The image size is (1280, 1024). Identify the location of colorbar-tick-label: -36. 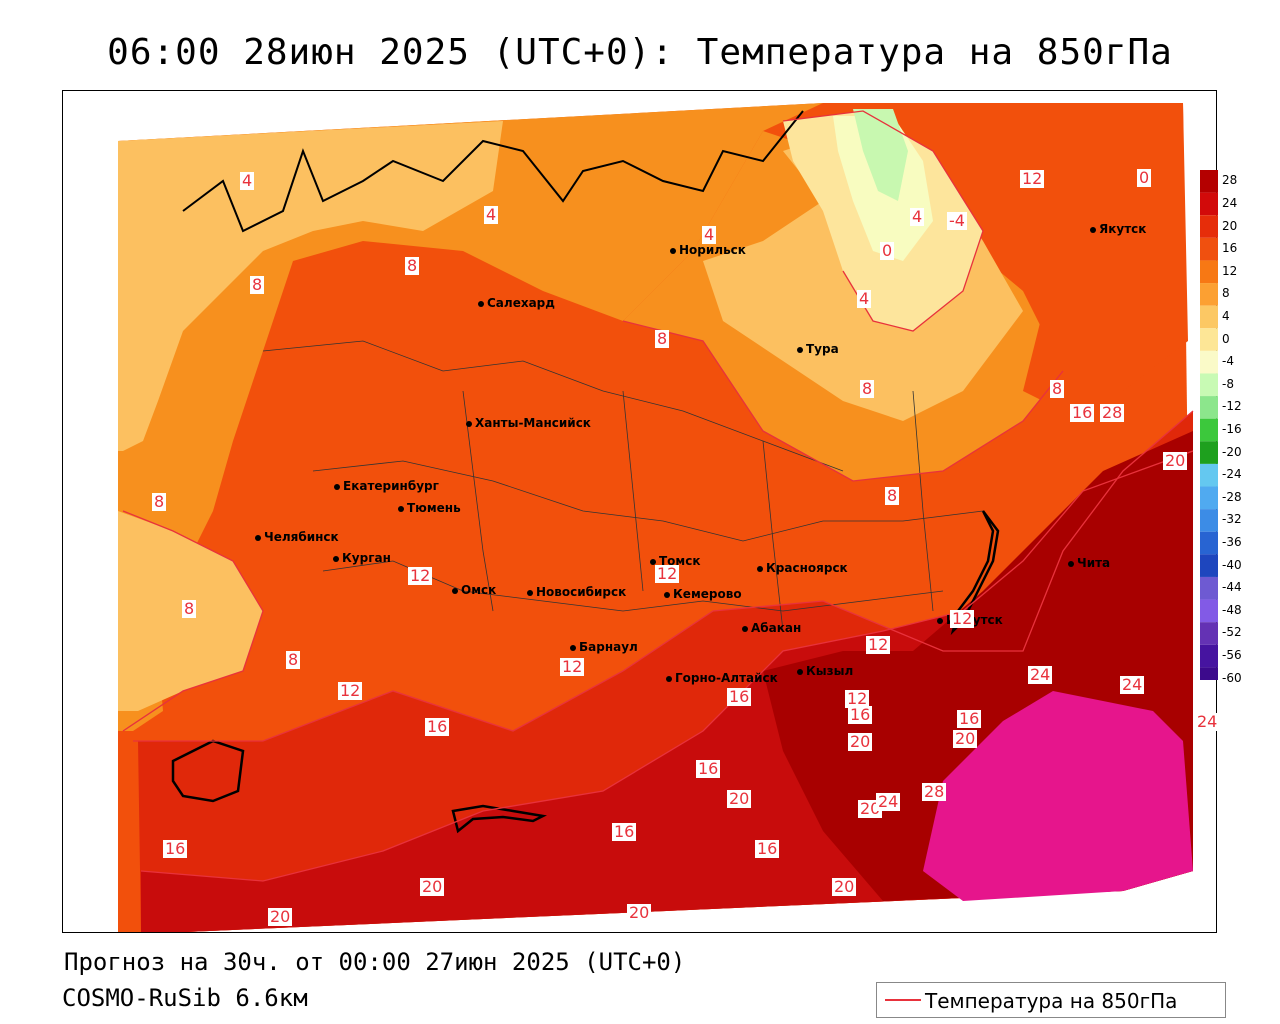
(1232, 542).